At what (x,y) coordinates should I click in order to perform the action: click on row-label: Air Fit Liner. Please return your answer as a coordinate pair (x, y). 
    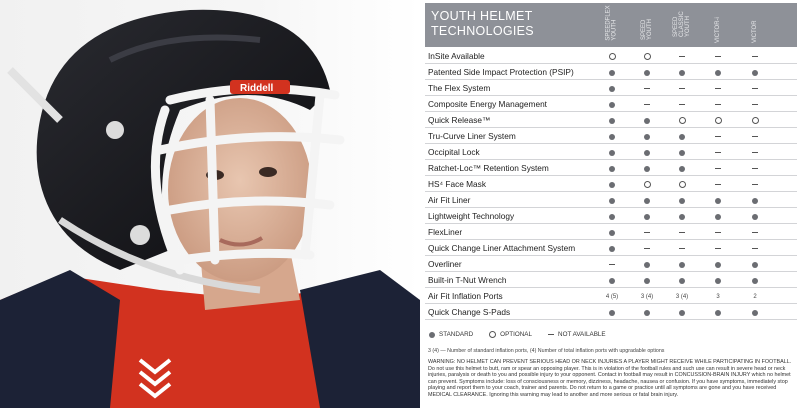
    Looking at the image, I should click on (449, 200).